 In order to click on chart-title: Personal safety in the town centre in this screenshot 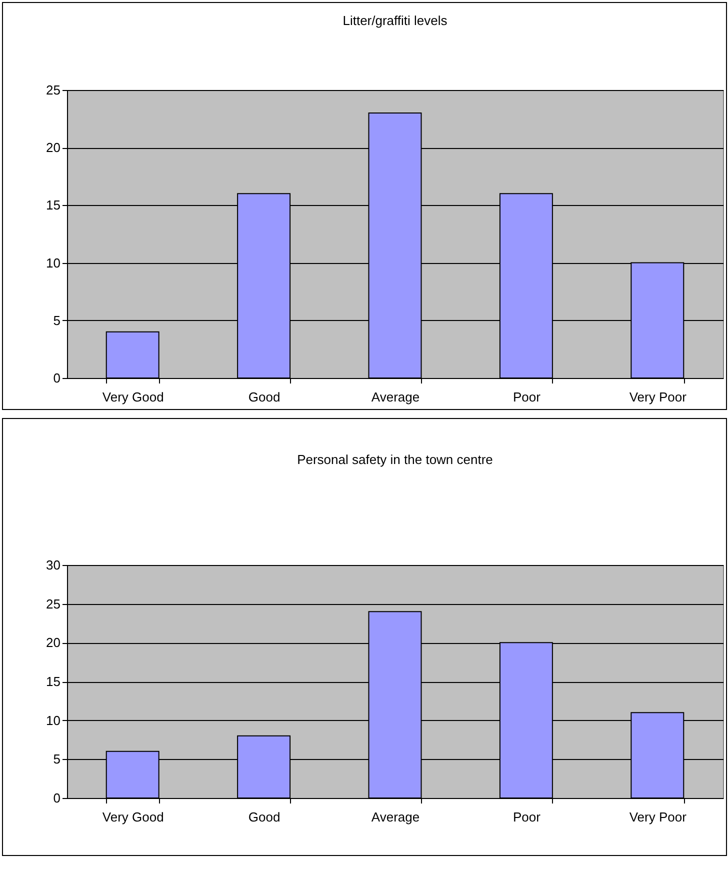, I will do `click(395, 459)`.